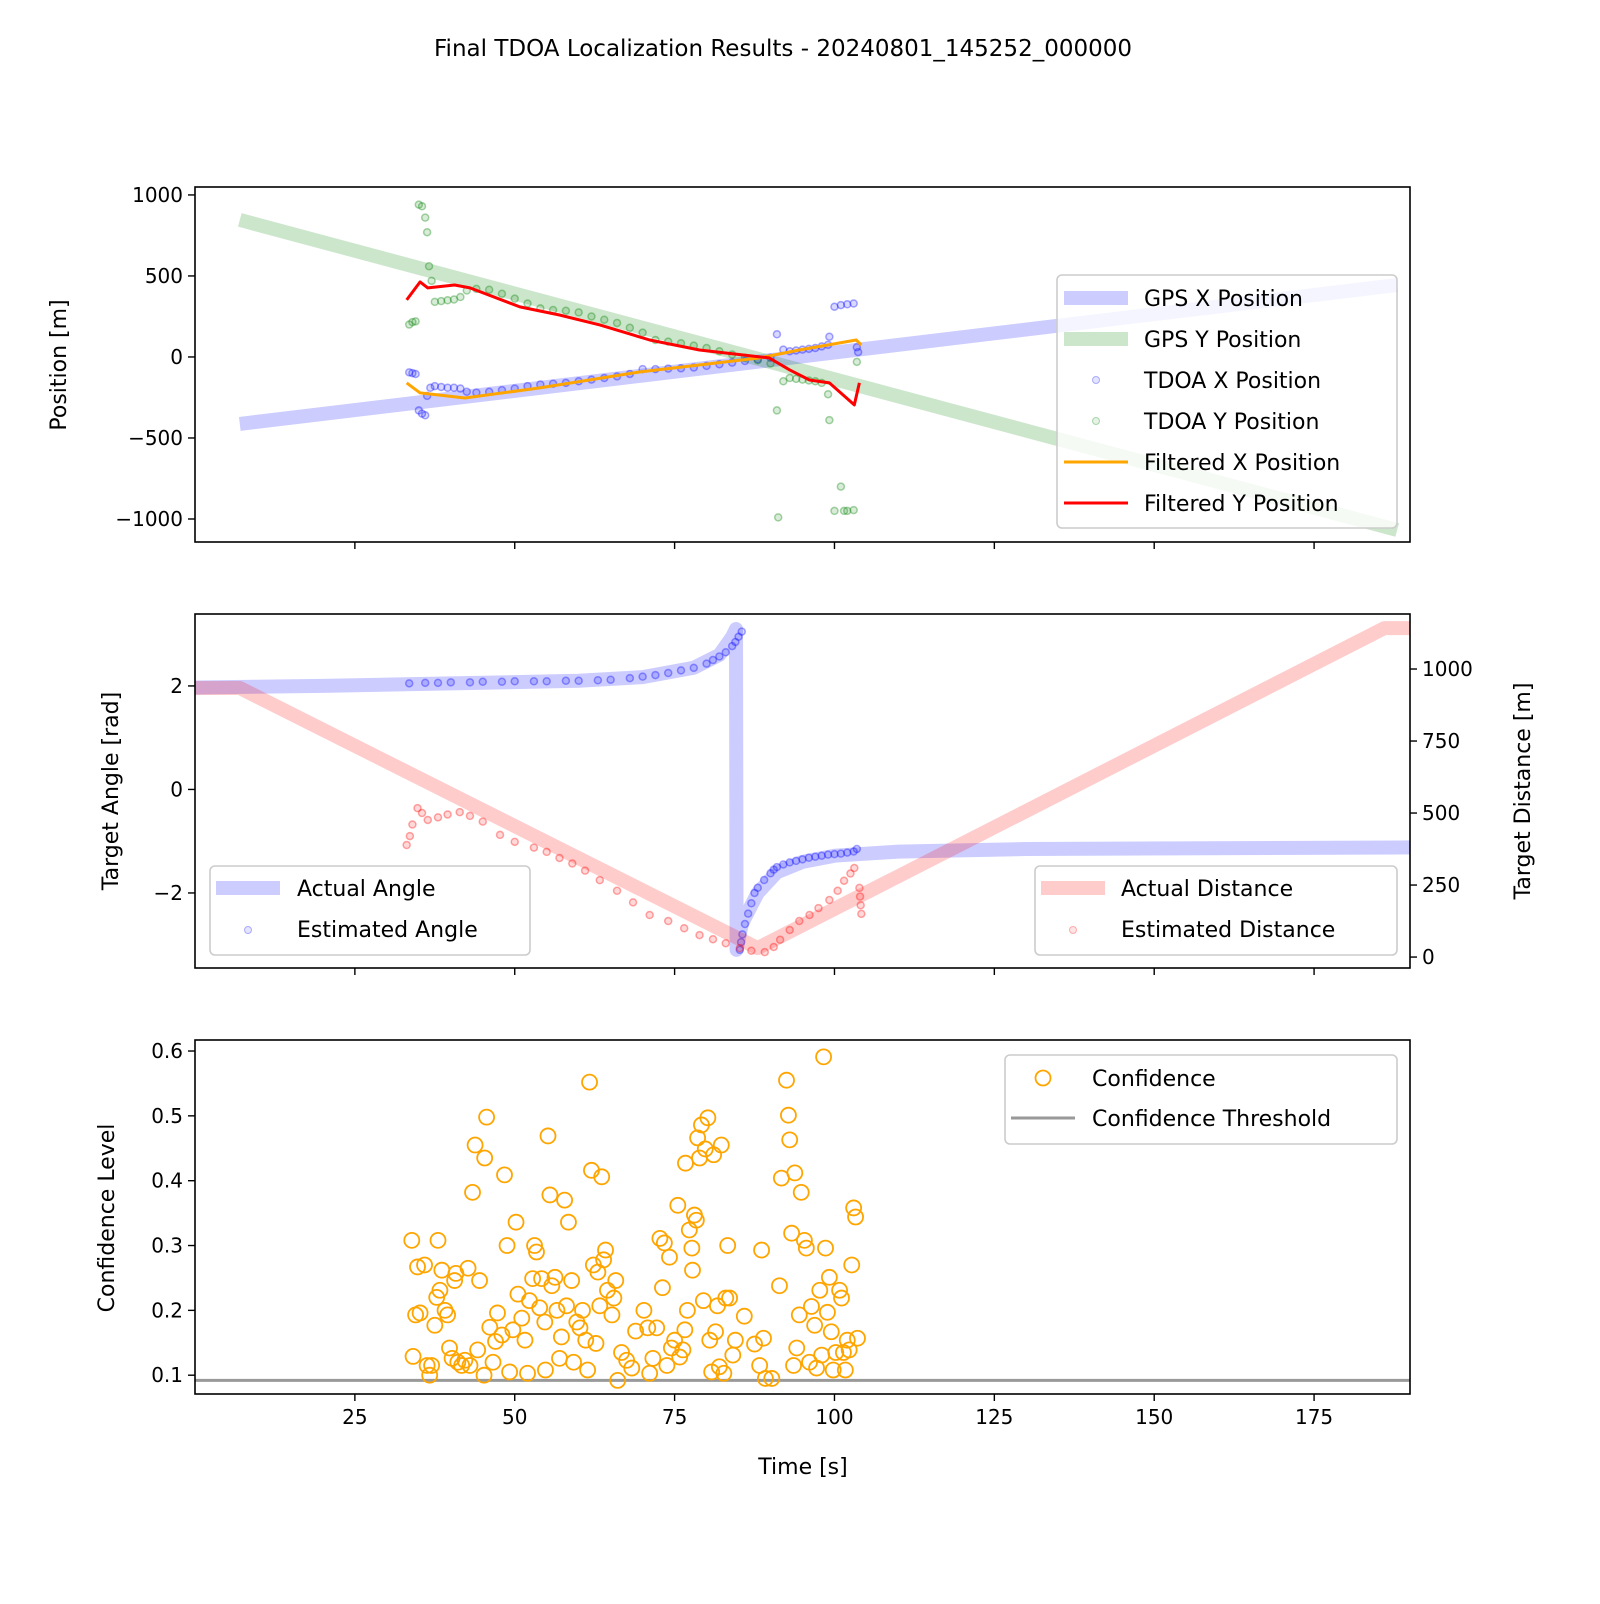 The image size is (1600, 1604). I want to click on distance-ylabel: Target Distance [m], so click(1523, 792).